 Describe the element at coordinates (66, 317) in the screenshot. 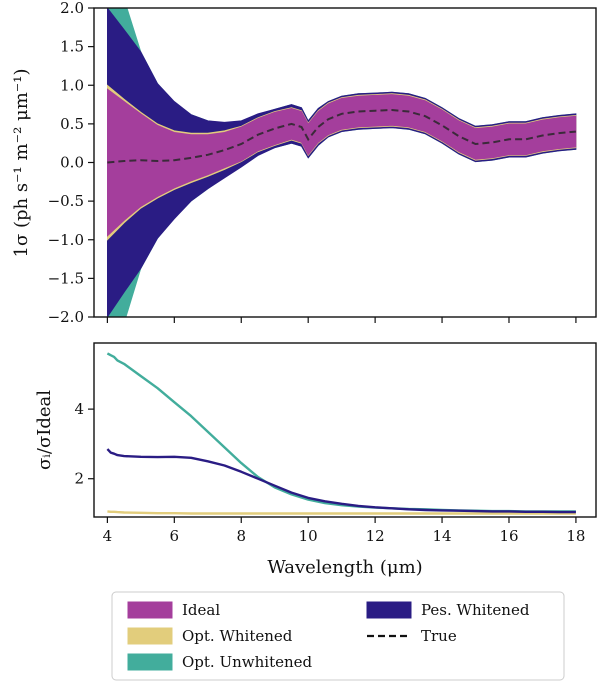

I see `top-y-tick-label: −2.0` at that location.